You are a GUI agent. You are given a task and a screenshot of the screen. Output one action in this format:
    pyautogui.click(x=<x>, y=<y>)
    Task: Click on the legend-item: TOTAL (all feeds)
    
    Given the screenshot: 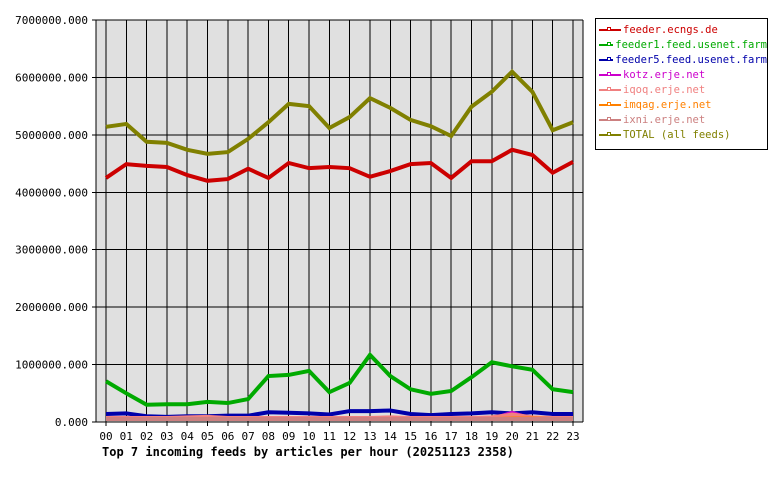 What is the action you would take?
    pyautogui.click(x=681, y=134)
    